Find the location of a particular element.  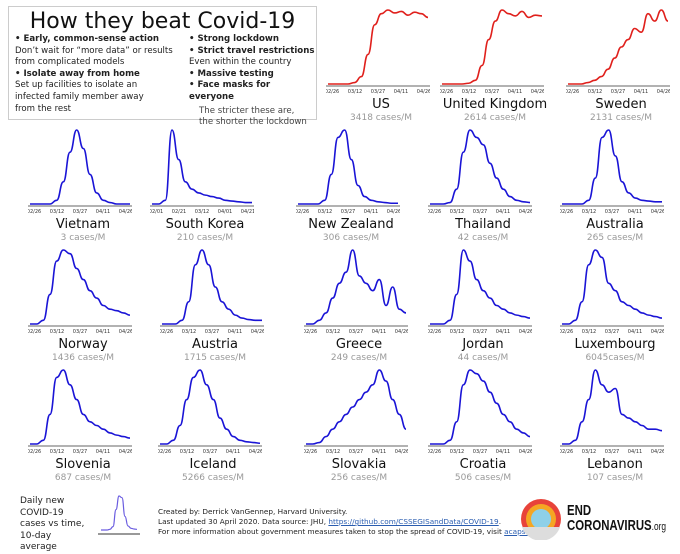

cases-per-million: 2131 cases/M is located at coordinates (621, 118).